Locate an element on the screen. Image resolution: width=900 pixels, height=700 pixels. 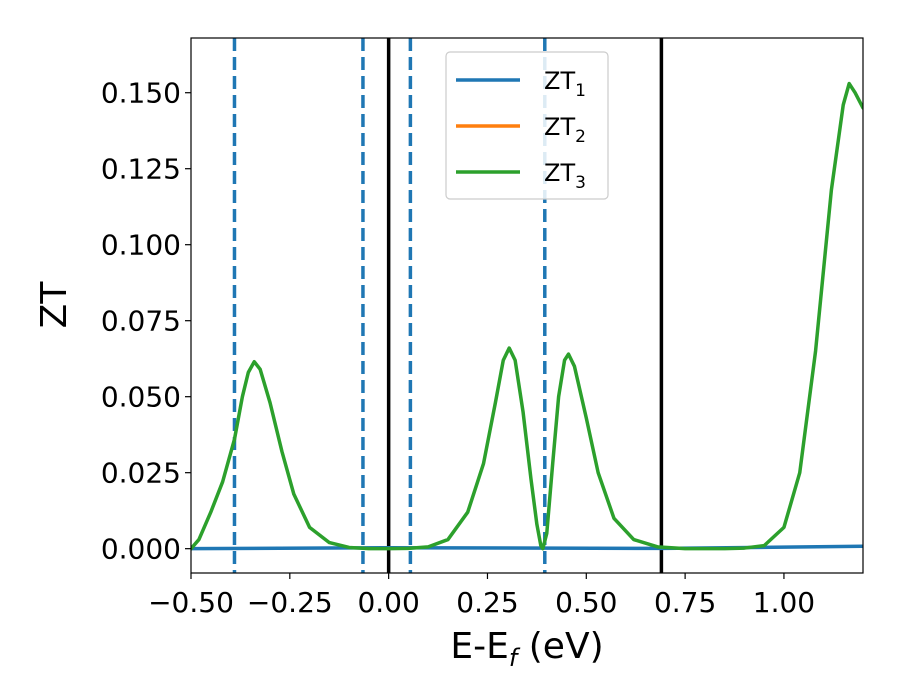
x-tick-label: 0.25 is located at coordinates (487, 602).